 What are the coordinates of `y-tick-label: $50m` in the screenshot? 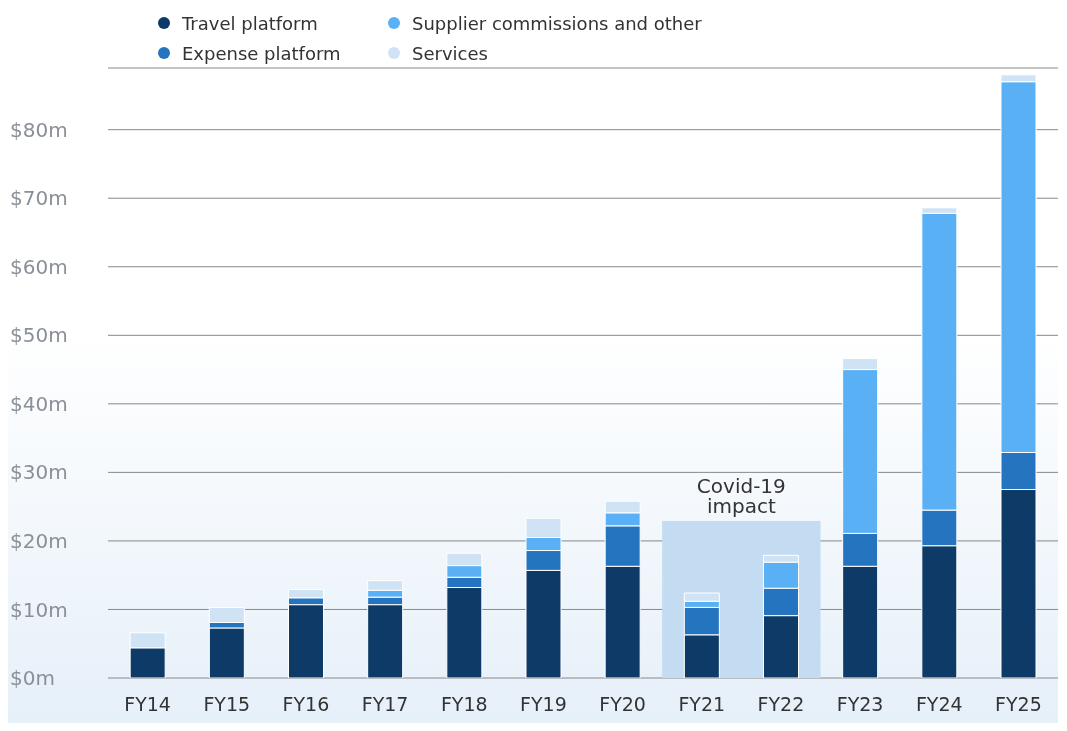 It's located at (39, 335).